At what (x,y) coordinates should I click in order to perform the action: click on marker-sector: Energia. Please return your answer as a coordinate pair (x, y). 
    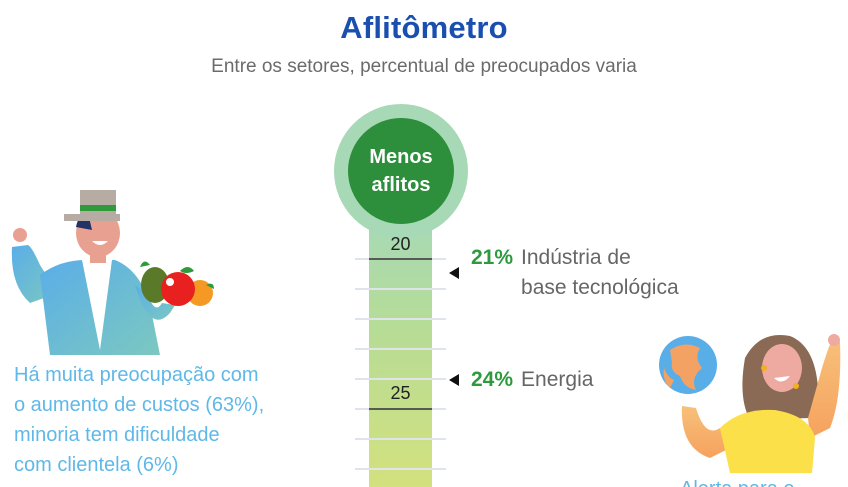
    Looking at the image, I should click on (557, 379).